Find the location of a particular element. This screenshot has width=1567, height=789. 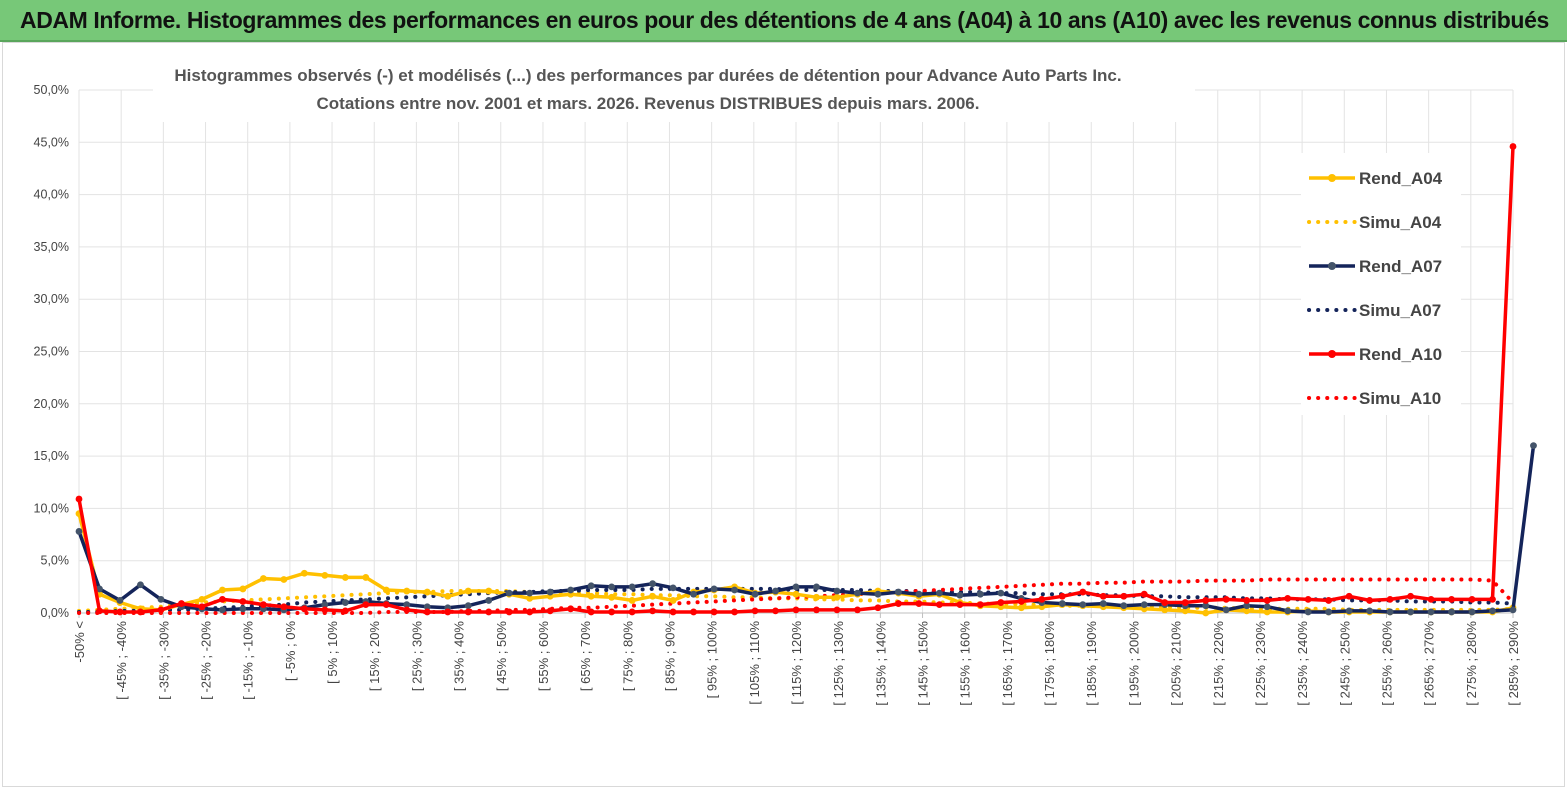

legend-background is located at coordinates (1381, 284).